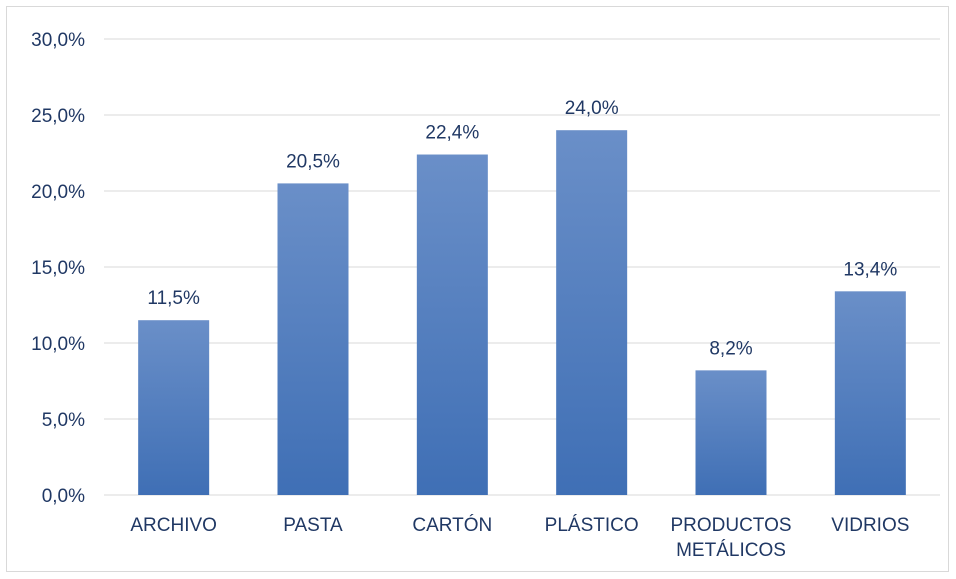  What do you see at coordinates (452, 525) in the screenshot?
I see `category-label: CARTÓN` at bounding box center [452, 525].